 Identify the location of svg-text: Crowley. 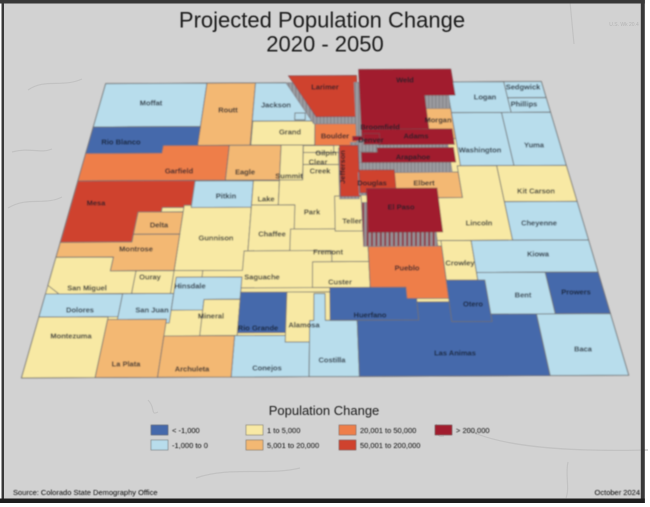
(460, 263).